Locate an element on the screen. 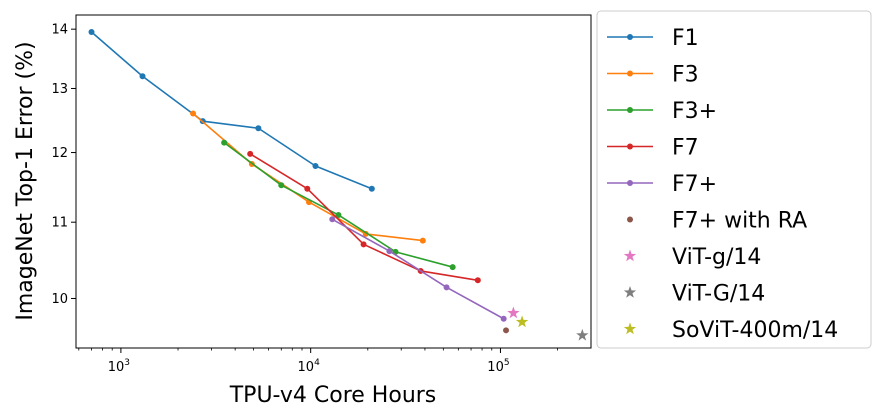 The height and width of the screenshot is (414, 894). legend-label: F1 is located at coordinates (685, 38).